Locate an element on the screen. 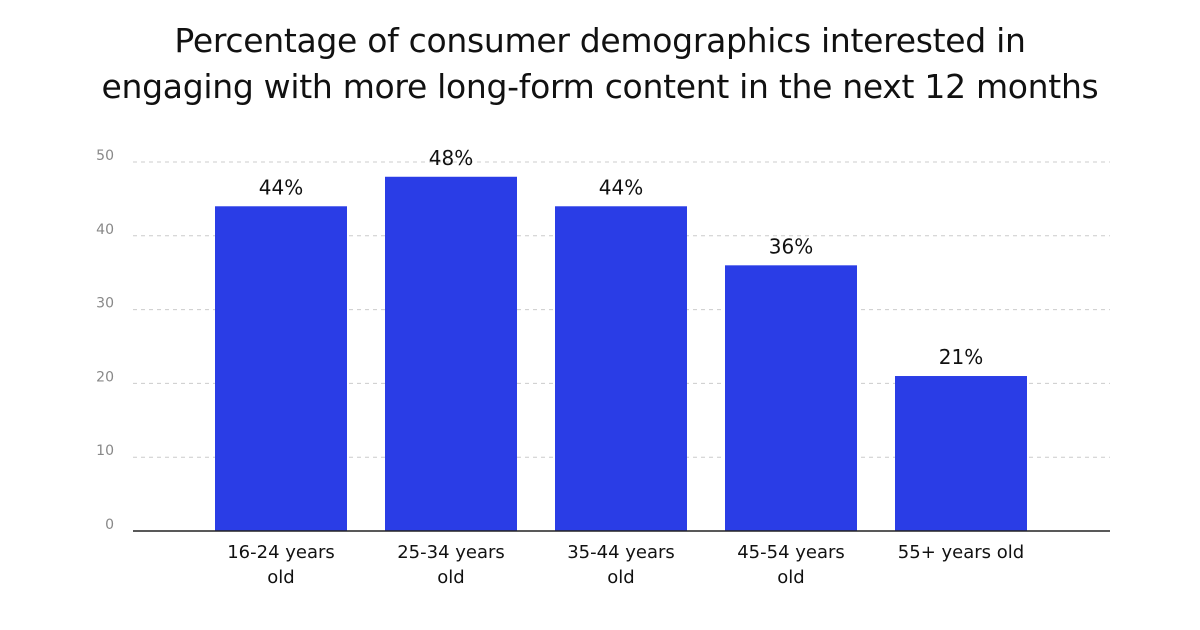 Image resolution: width=1200 pixels, height=630 pixels. data-label: 48% is located at coordinates (451, 158).